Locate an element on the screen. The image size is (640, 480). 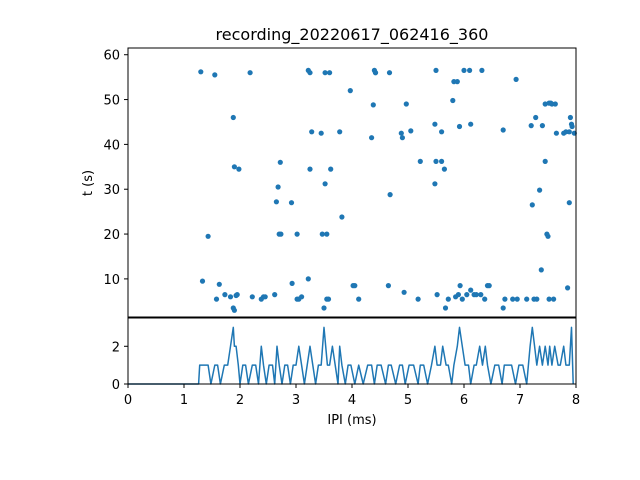
bottom-x-axis-label: IPI (ms) is located at coordinates (351, 420).